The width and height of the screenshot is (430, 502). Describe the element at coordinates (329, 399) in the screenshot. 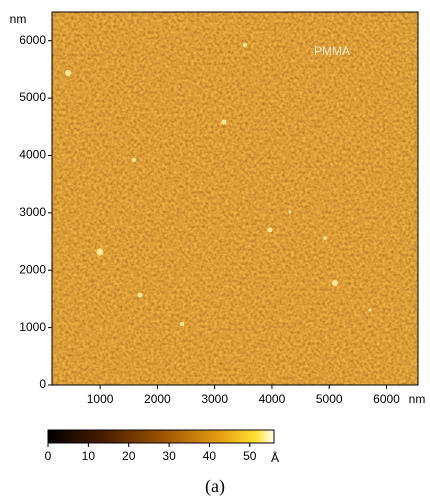

I see `x-tick-label: 5000` at that location.